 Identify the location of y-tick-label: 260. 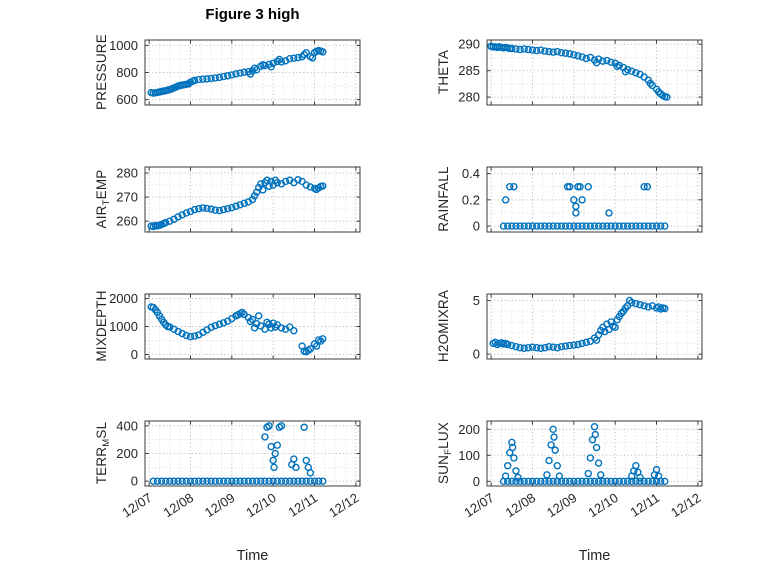
(127, 221).